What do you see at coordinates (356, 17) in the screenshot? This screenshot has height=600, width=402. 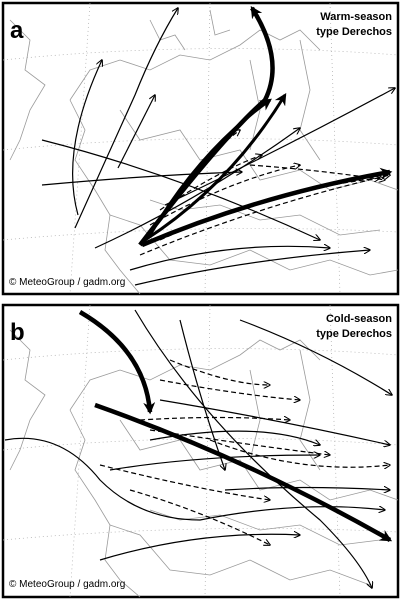 I see `panel-title: Warm-season` at bounding box center [356, 17].